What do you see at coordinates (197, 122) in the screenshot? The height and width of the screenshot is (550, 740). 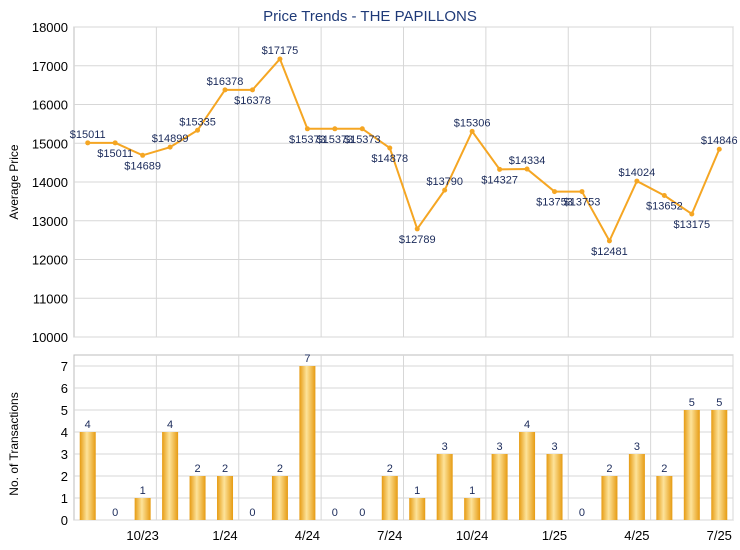 I see `price-data-label: $15335` at bounding box center [197, 122].